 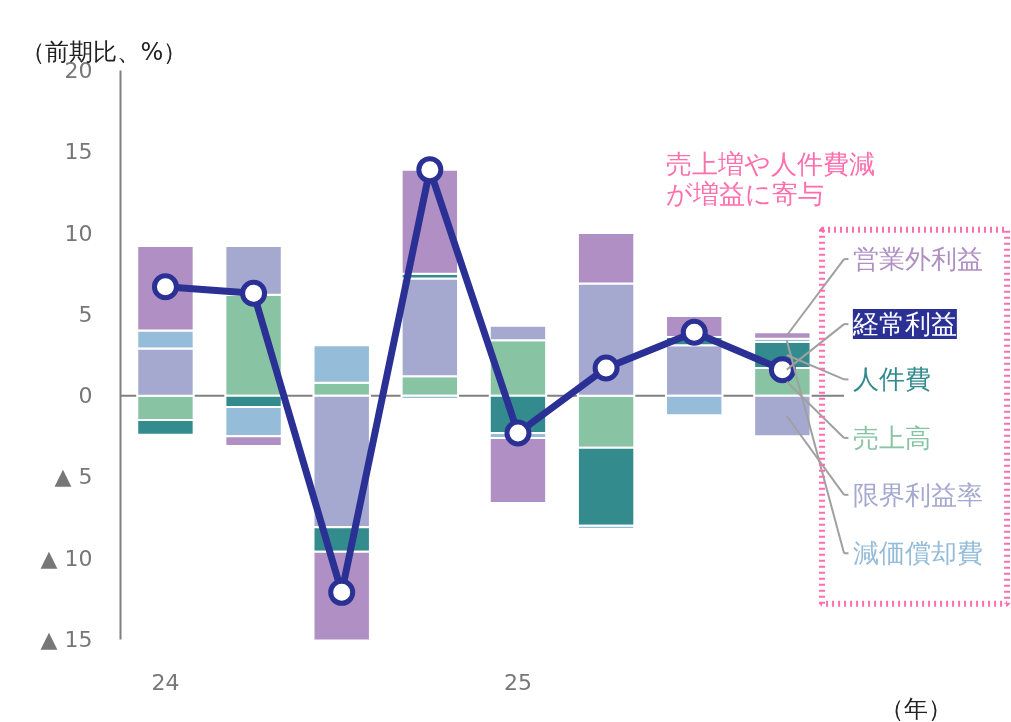 I want to click on y-tick-label: 5, so click(x=85, y=314).